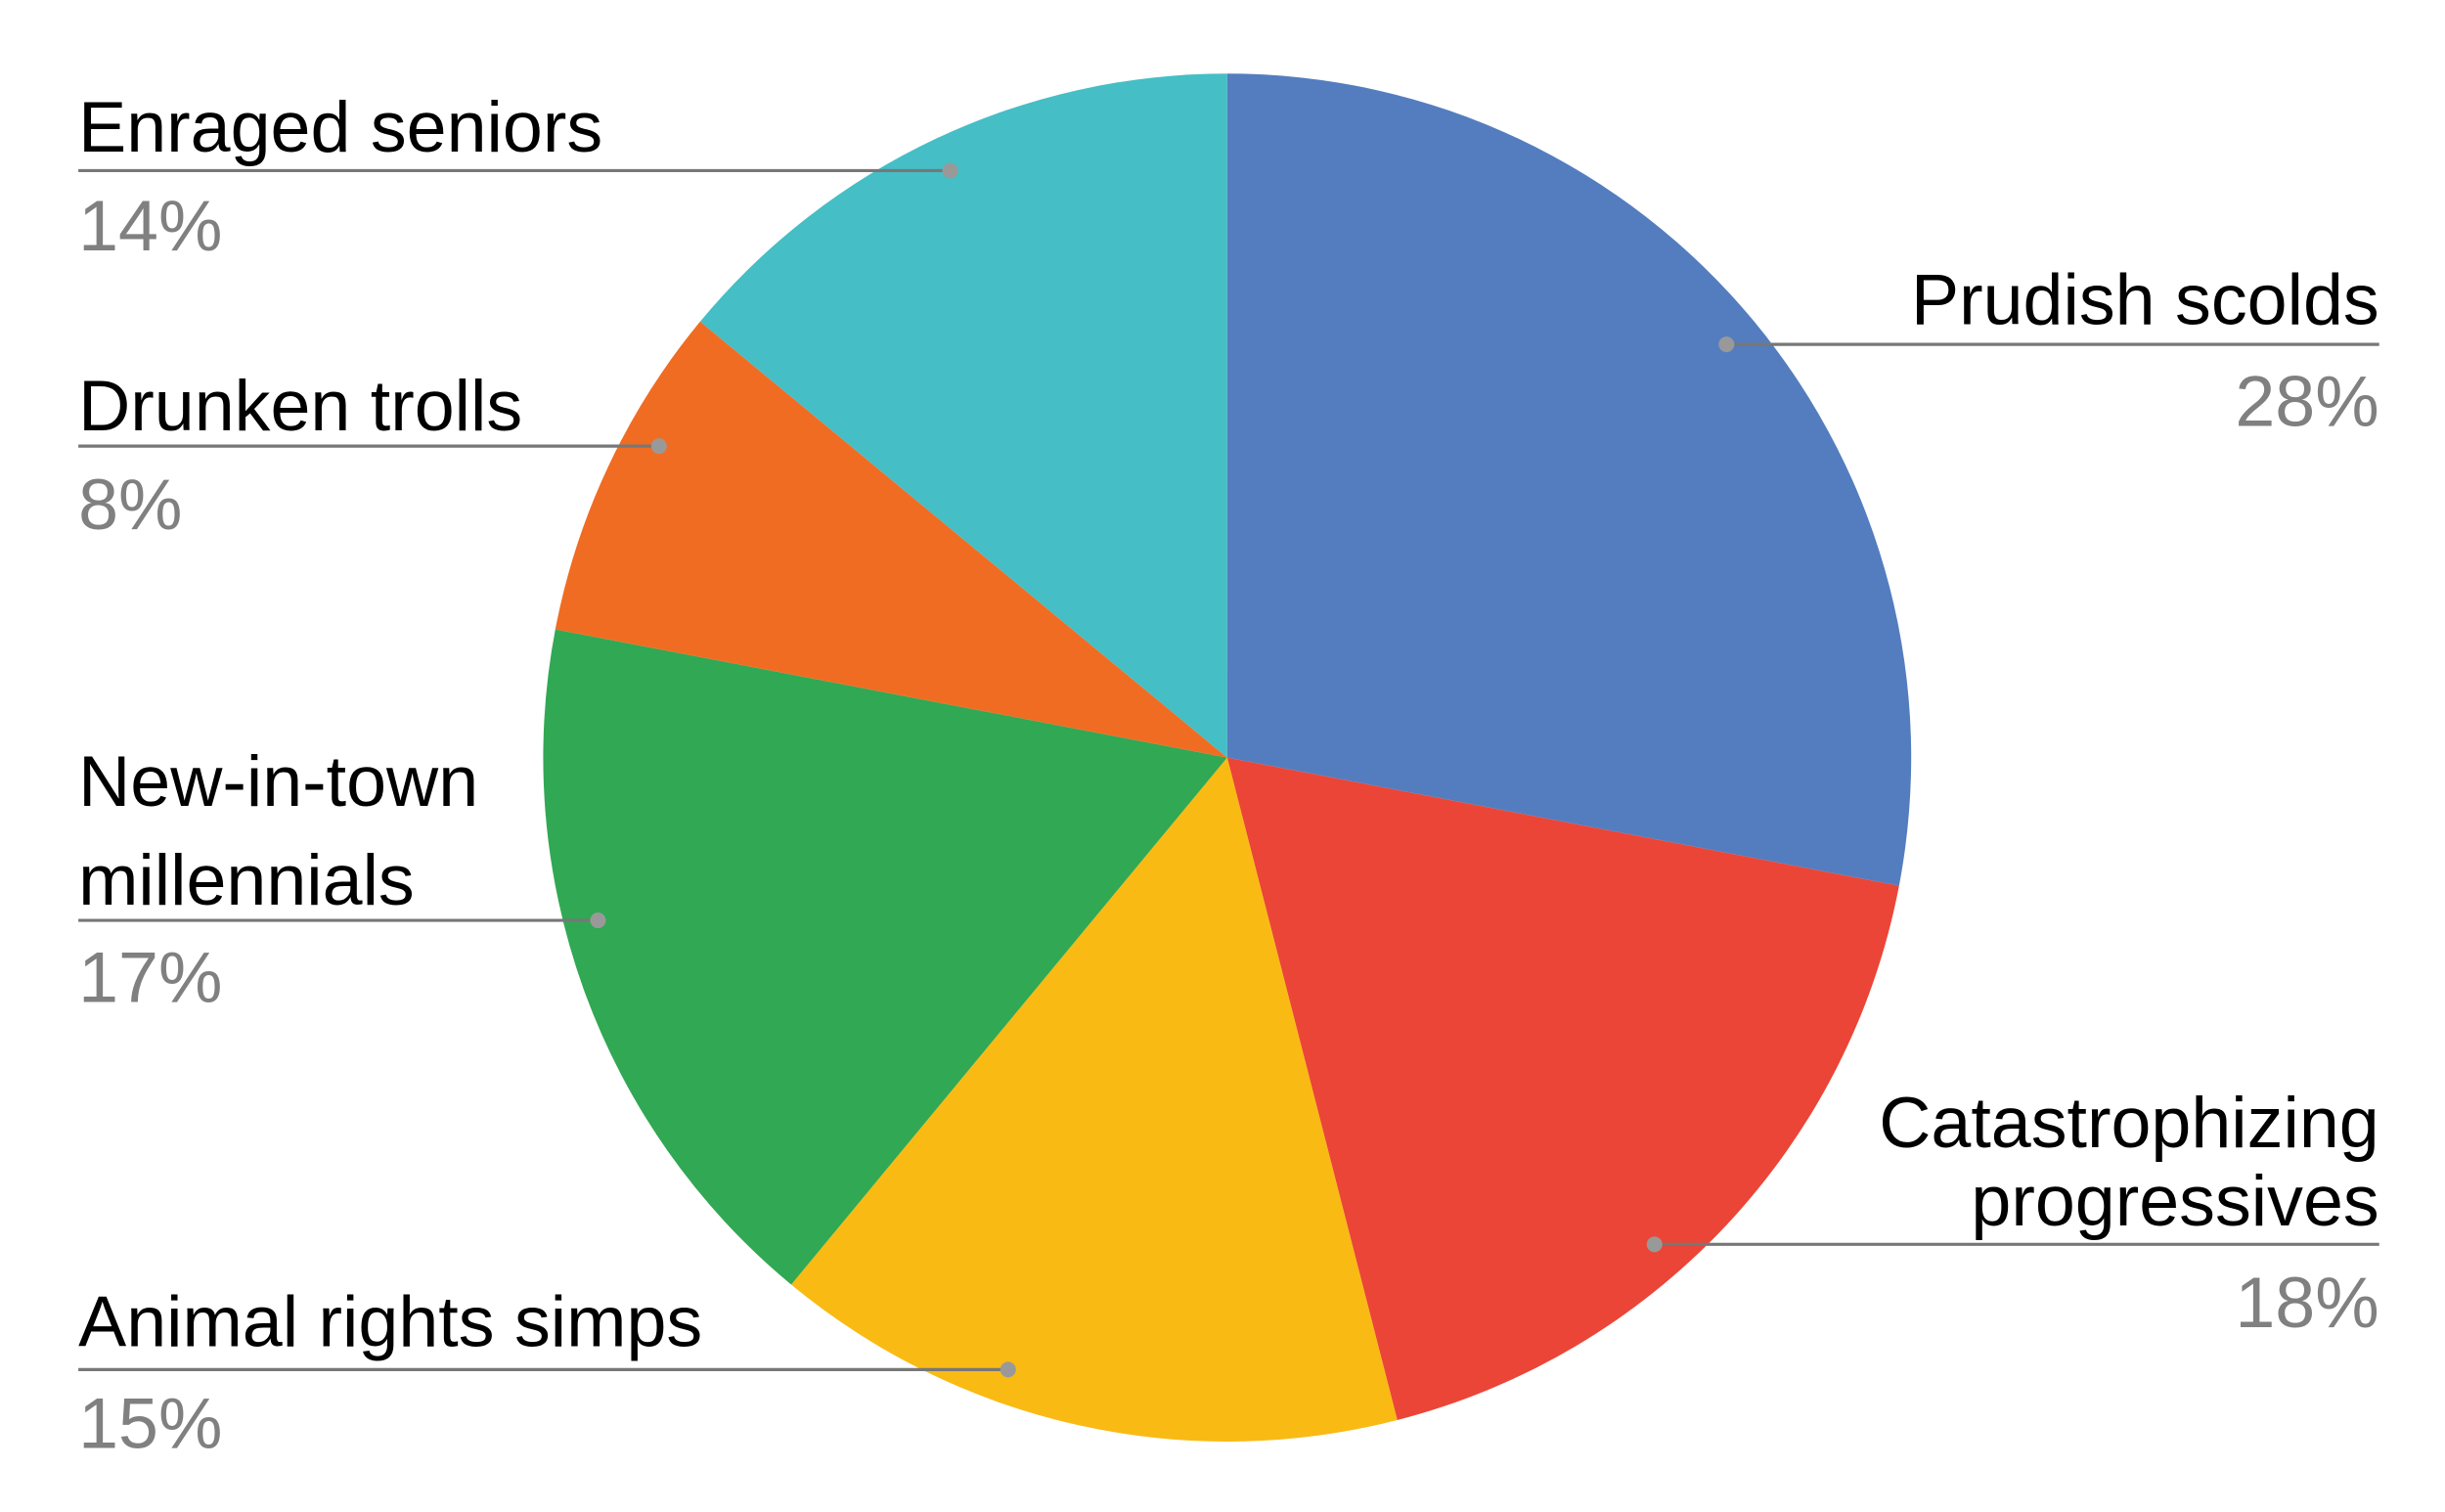 This screenshot has width=2445, height=1512. Describe the element at coordinates (150, 977) in the screenshot. I see `slice-percent-label: 17%` at that location.